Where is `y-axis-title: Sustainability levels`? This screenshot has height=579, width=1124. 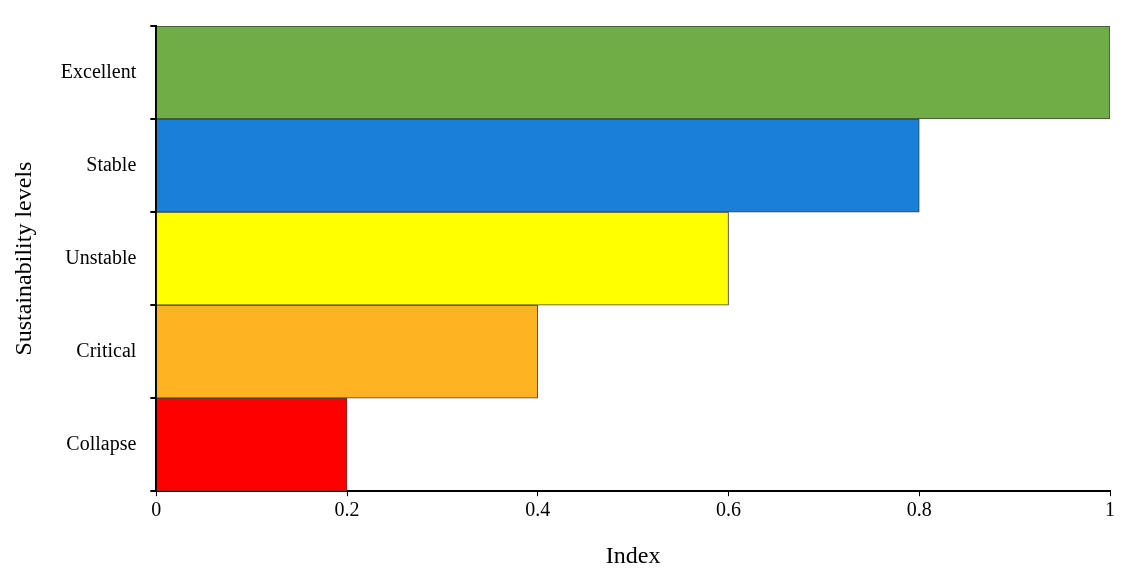
y-axis-title: Sustainability levels is located at coordinates (22, 258).